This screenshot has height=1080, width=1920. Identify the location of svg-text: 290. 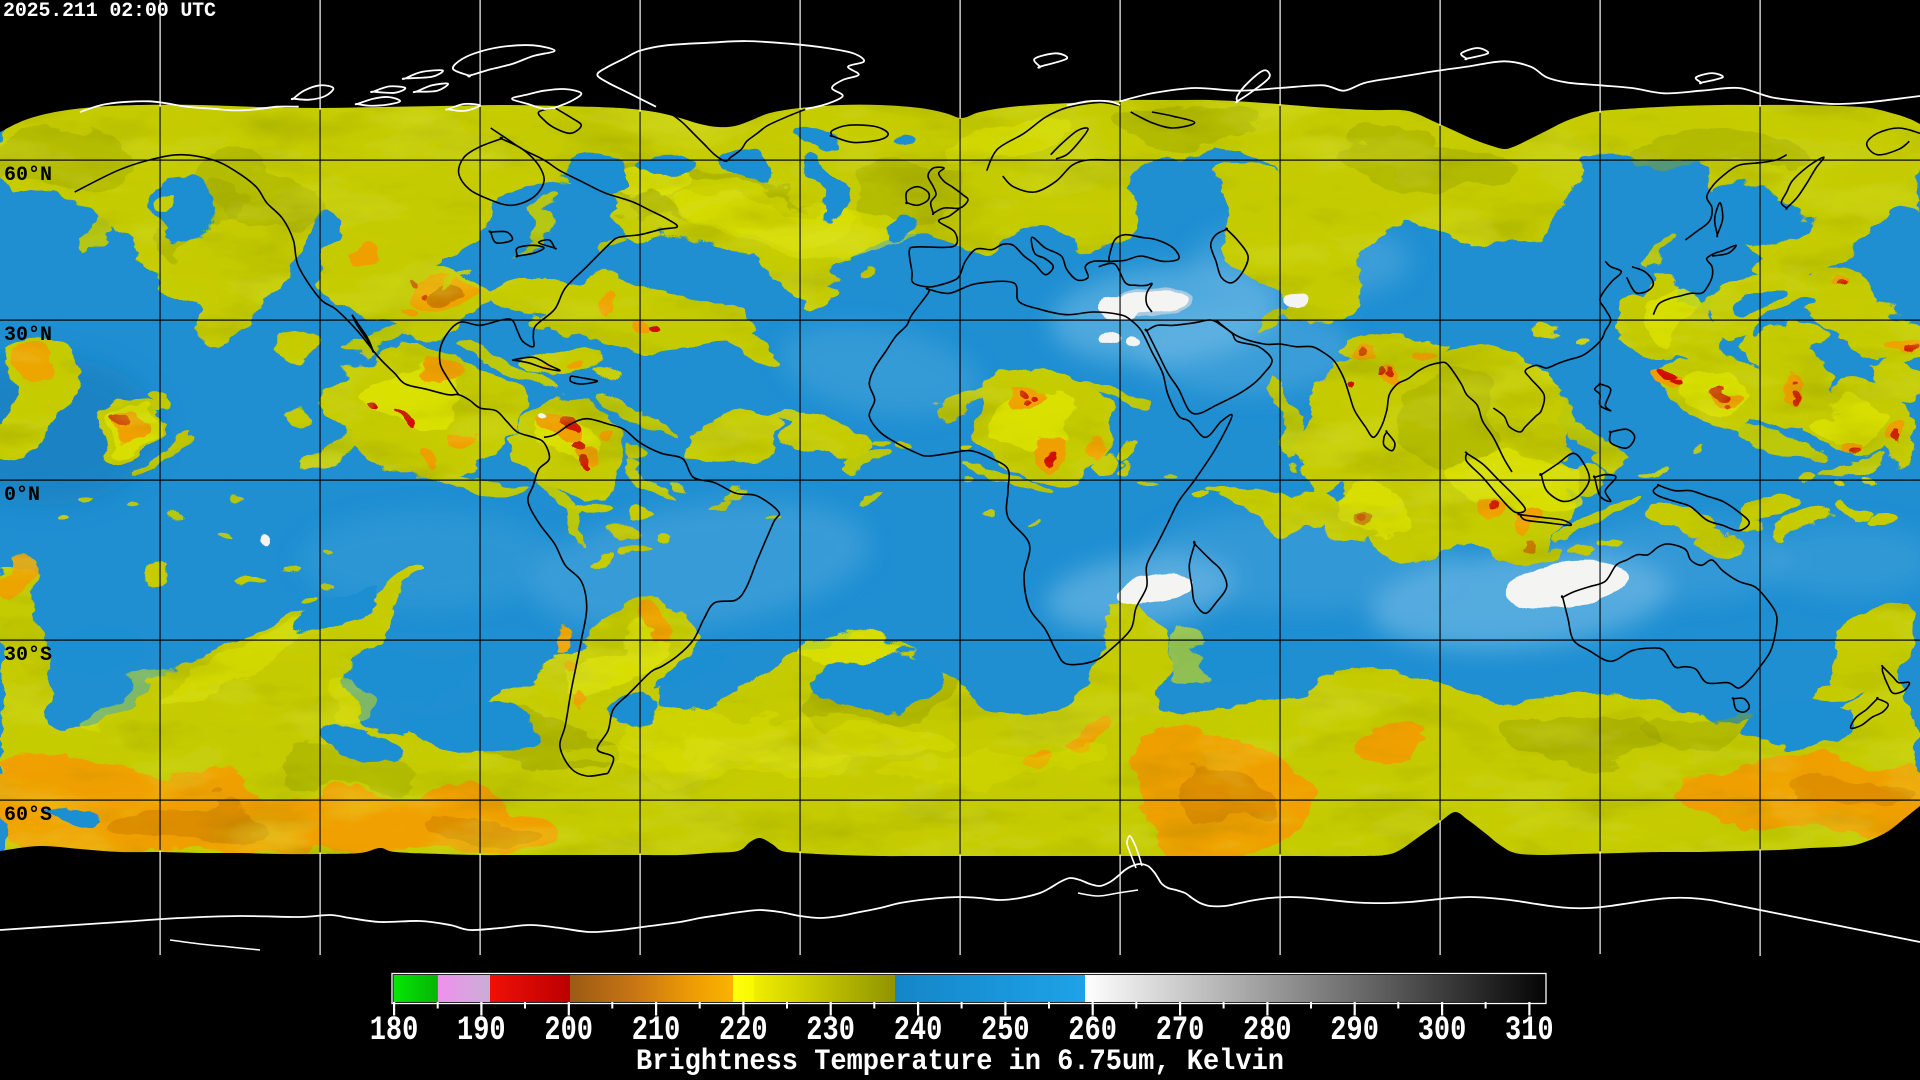
(1354, 1030).